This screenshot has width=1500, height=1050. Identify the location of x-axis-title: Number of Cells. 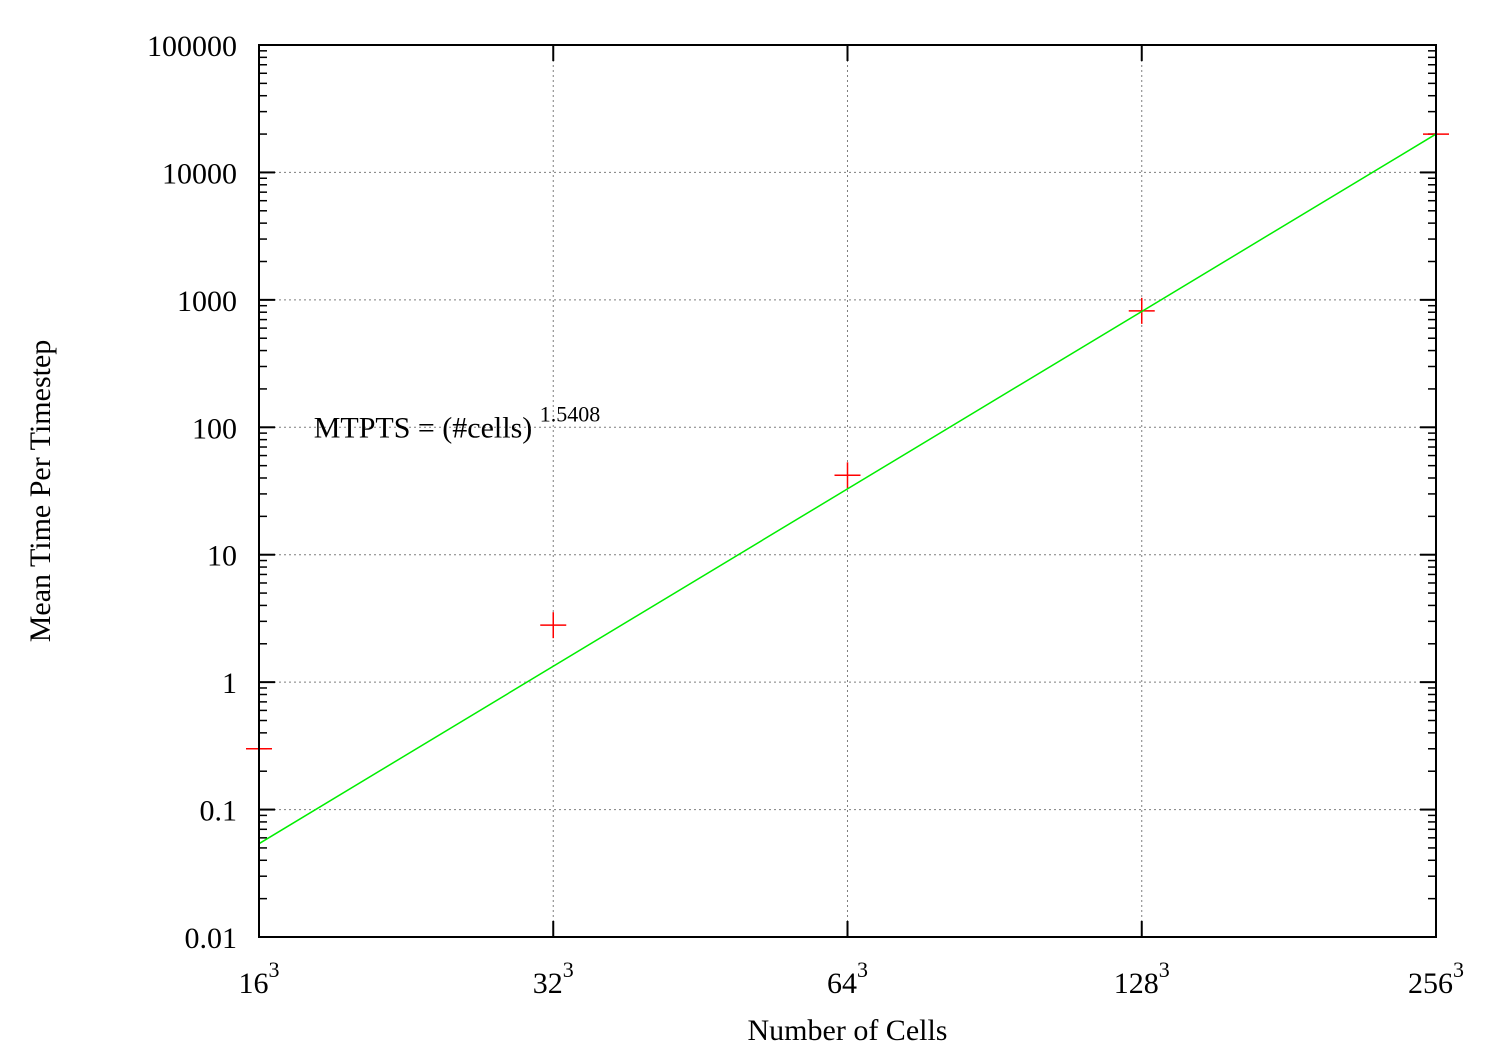
(848, 1030).